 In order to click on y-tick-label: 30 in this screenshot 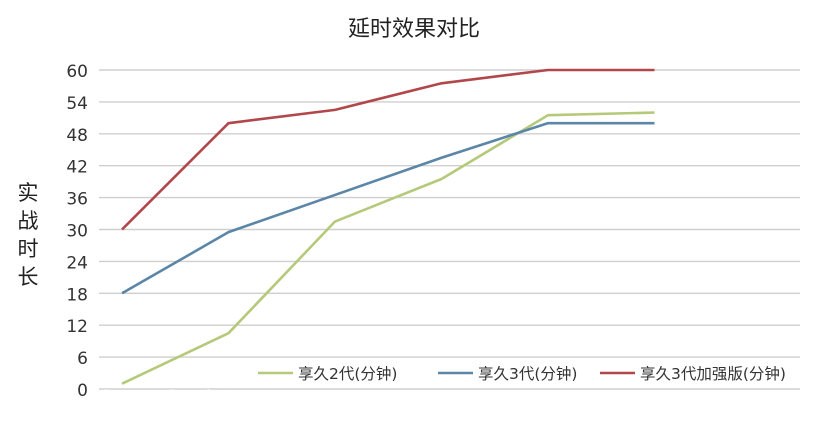, I will do `click(77, 232)`.